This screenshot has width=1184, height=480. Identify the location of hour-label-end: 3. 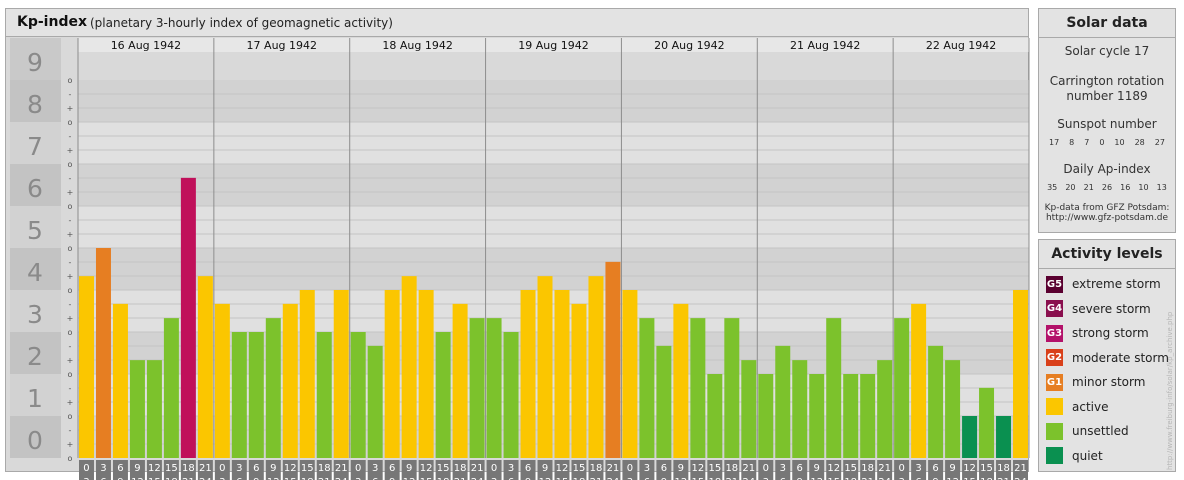
(86, 478).